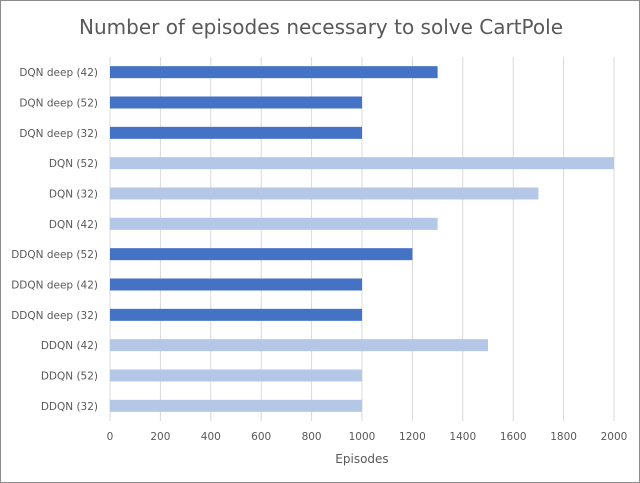 This screenshot has width=640, height=483. I want to click on x-tick-label: 1000, so click(362, 437).